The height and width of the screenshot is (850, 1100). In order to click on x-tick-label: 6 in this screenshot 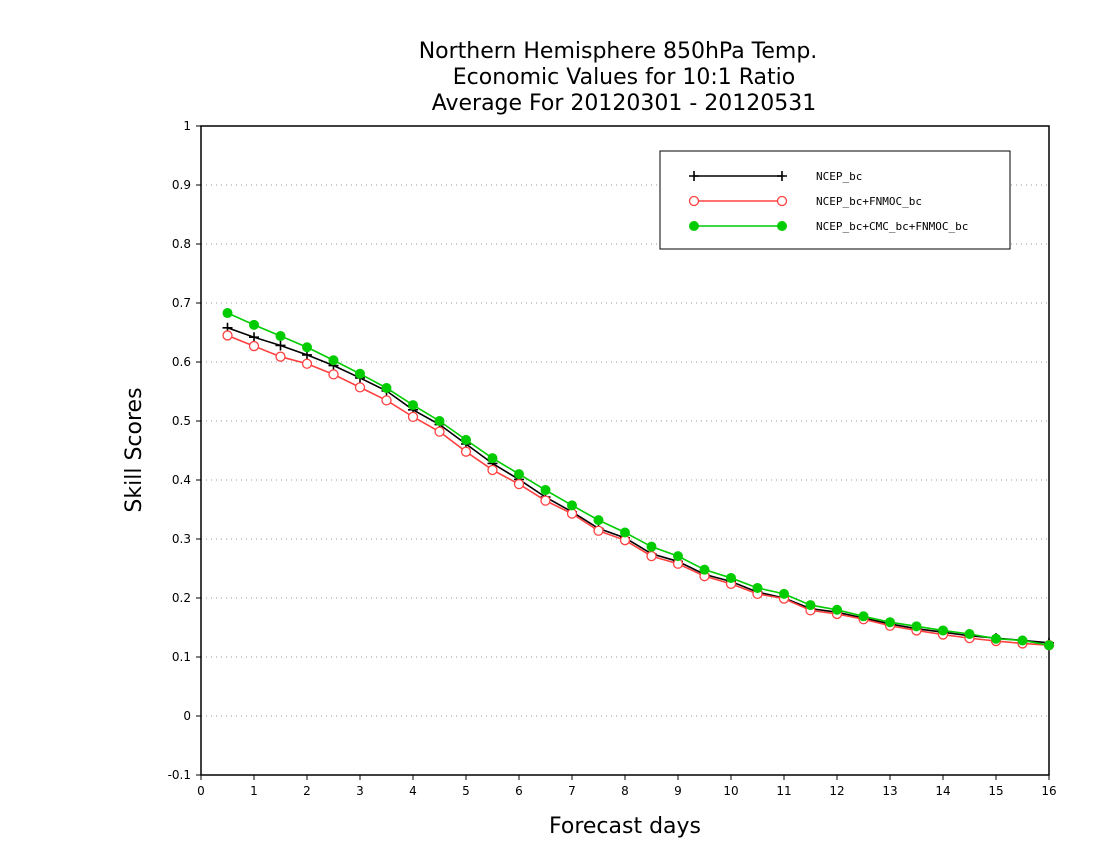, I will do `click(519, 791)`.